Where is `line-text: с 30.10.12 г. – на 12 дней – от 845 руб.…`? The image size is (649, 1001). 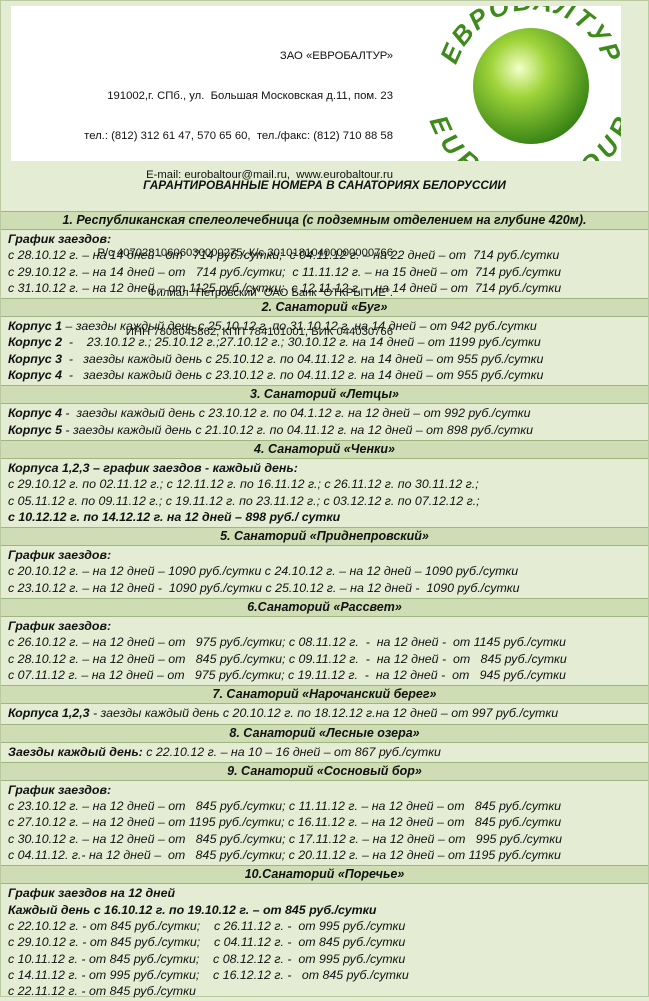
line-text: с 30.10.12 г. – на 12 дней – от 845 руб.… is located at coordinates (285, 838).